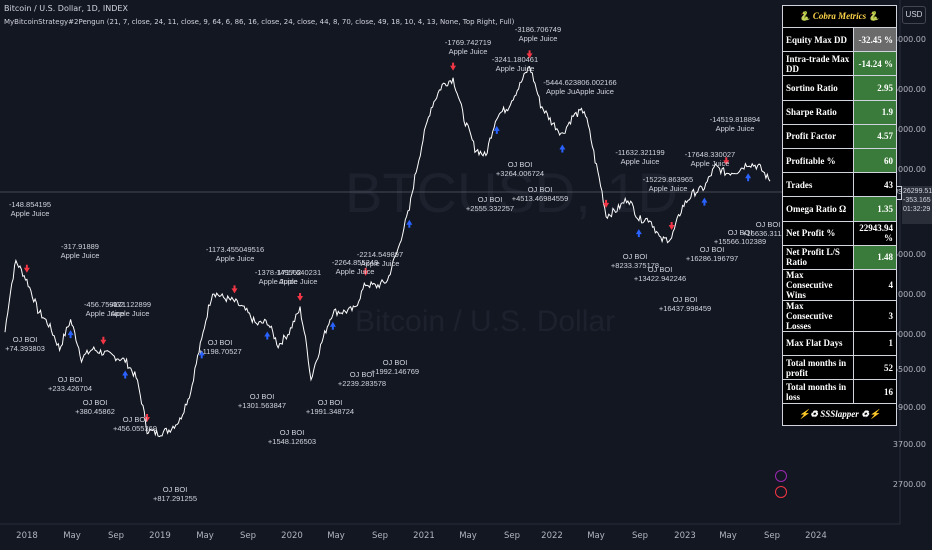 The width and height of the screenshot is (932, 550). I want to click on price-tick-label: 16000.00, so click(906, 254).